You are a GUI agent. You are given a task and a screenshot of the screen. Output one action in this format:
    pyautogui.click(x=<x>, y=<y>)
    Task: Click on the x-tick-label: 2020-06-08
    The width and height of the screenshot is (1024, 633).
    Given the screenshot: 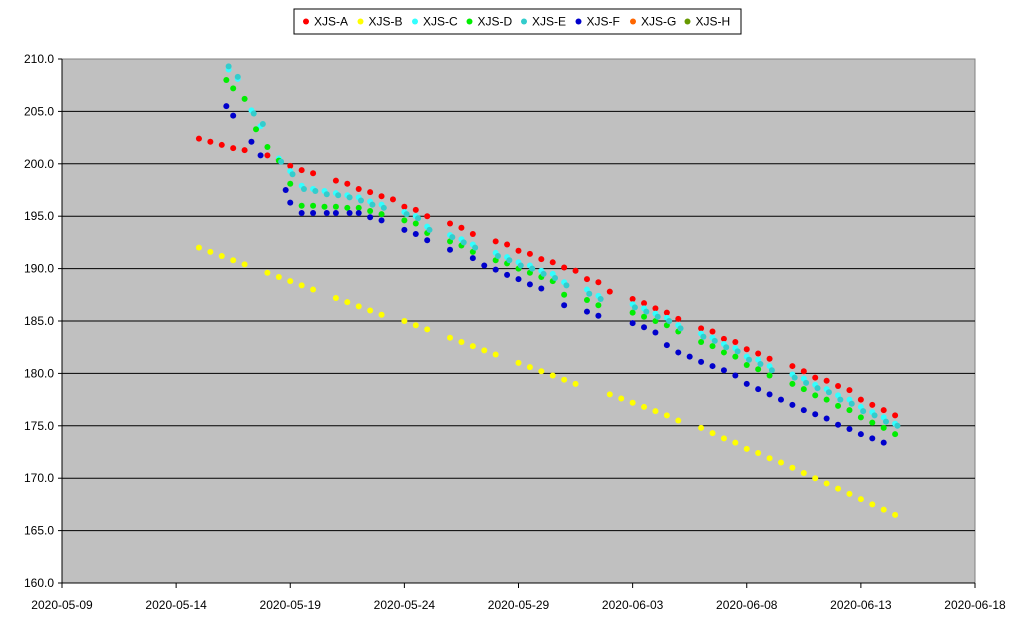 What is the action you would take?
    pyautogui.click(x=747, y=605)
    